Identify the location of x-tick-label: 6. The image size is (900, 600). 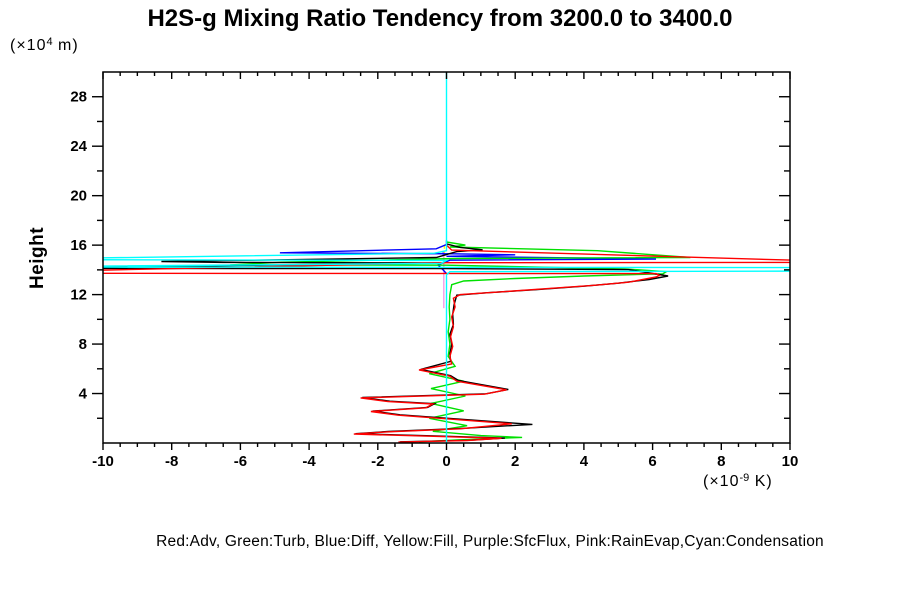
(652, 461).